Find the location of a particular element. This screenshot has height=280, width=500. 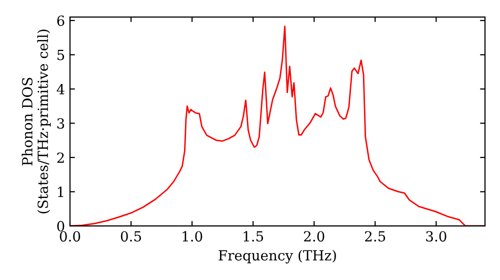

y-axis-title: Phonon DOS (States/THz·primitive cell) is located at coordinates (36, 122).